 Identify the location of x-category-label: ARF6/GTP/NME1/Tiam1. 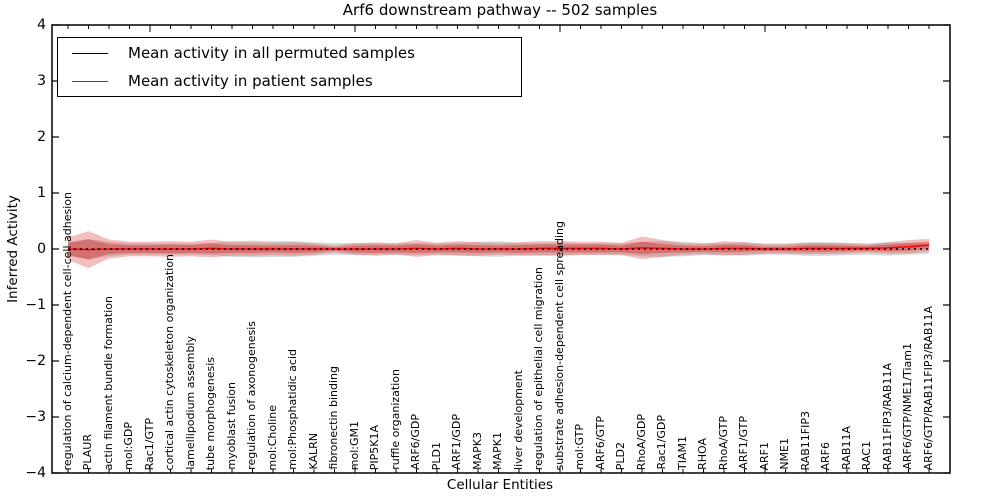
(907, 406).